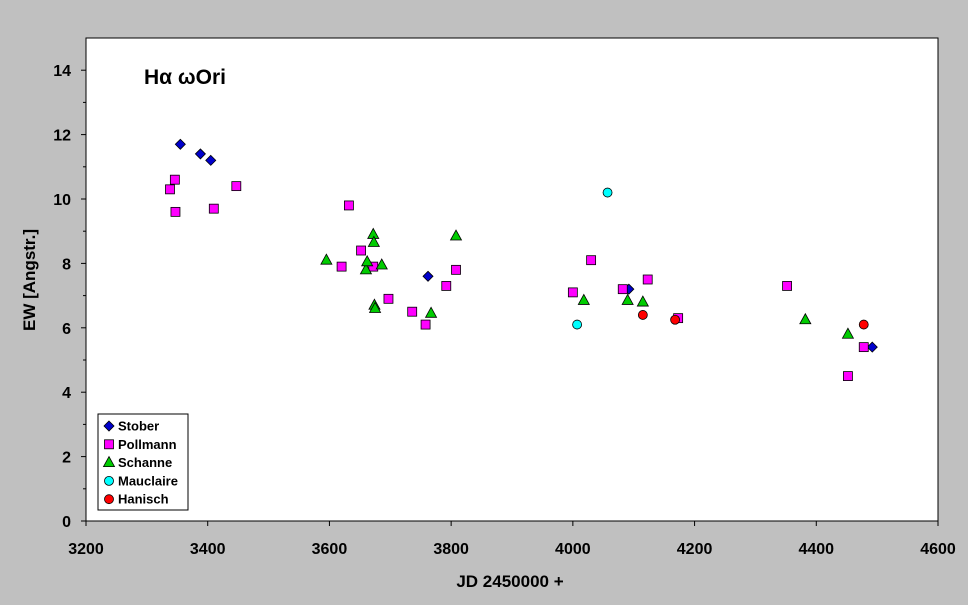 Image resolution: width=968 pixels, height=605 pixels. Describe the element at coordinates (451, 549) in the screenshot. I see `x-tick-label: 3800` at that location.